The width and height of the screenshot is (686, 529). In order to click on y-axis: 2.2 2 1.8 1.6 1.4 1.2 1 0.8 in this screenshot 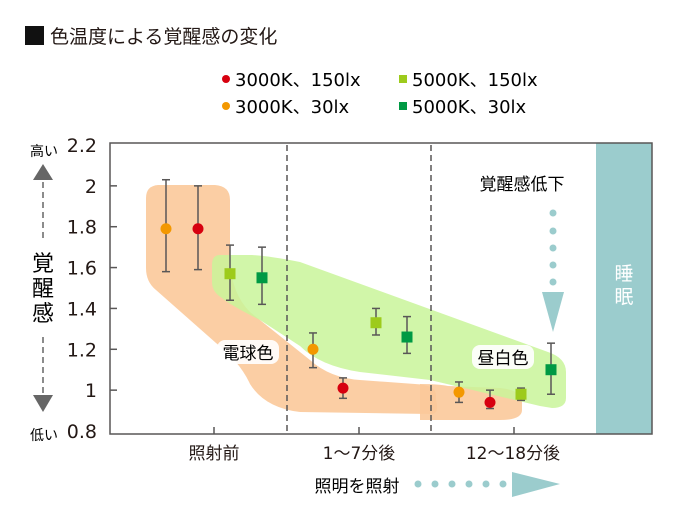, I will do `click(92, 289)`.